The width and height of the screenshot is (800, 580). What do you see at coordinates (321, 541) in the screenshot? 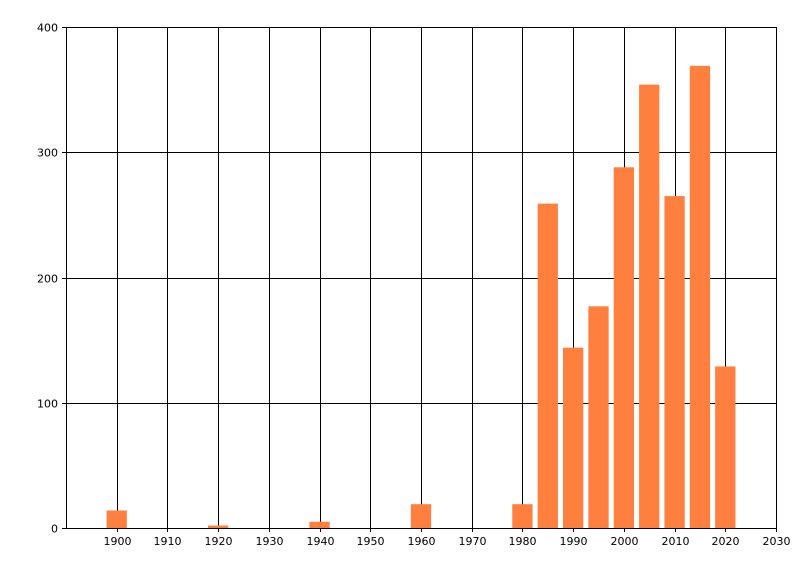
I see `x-tick-label-1940: 1940` at bounding box center [321, 541].